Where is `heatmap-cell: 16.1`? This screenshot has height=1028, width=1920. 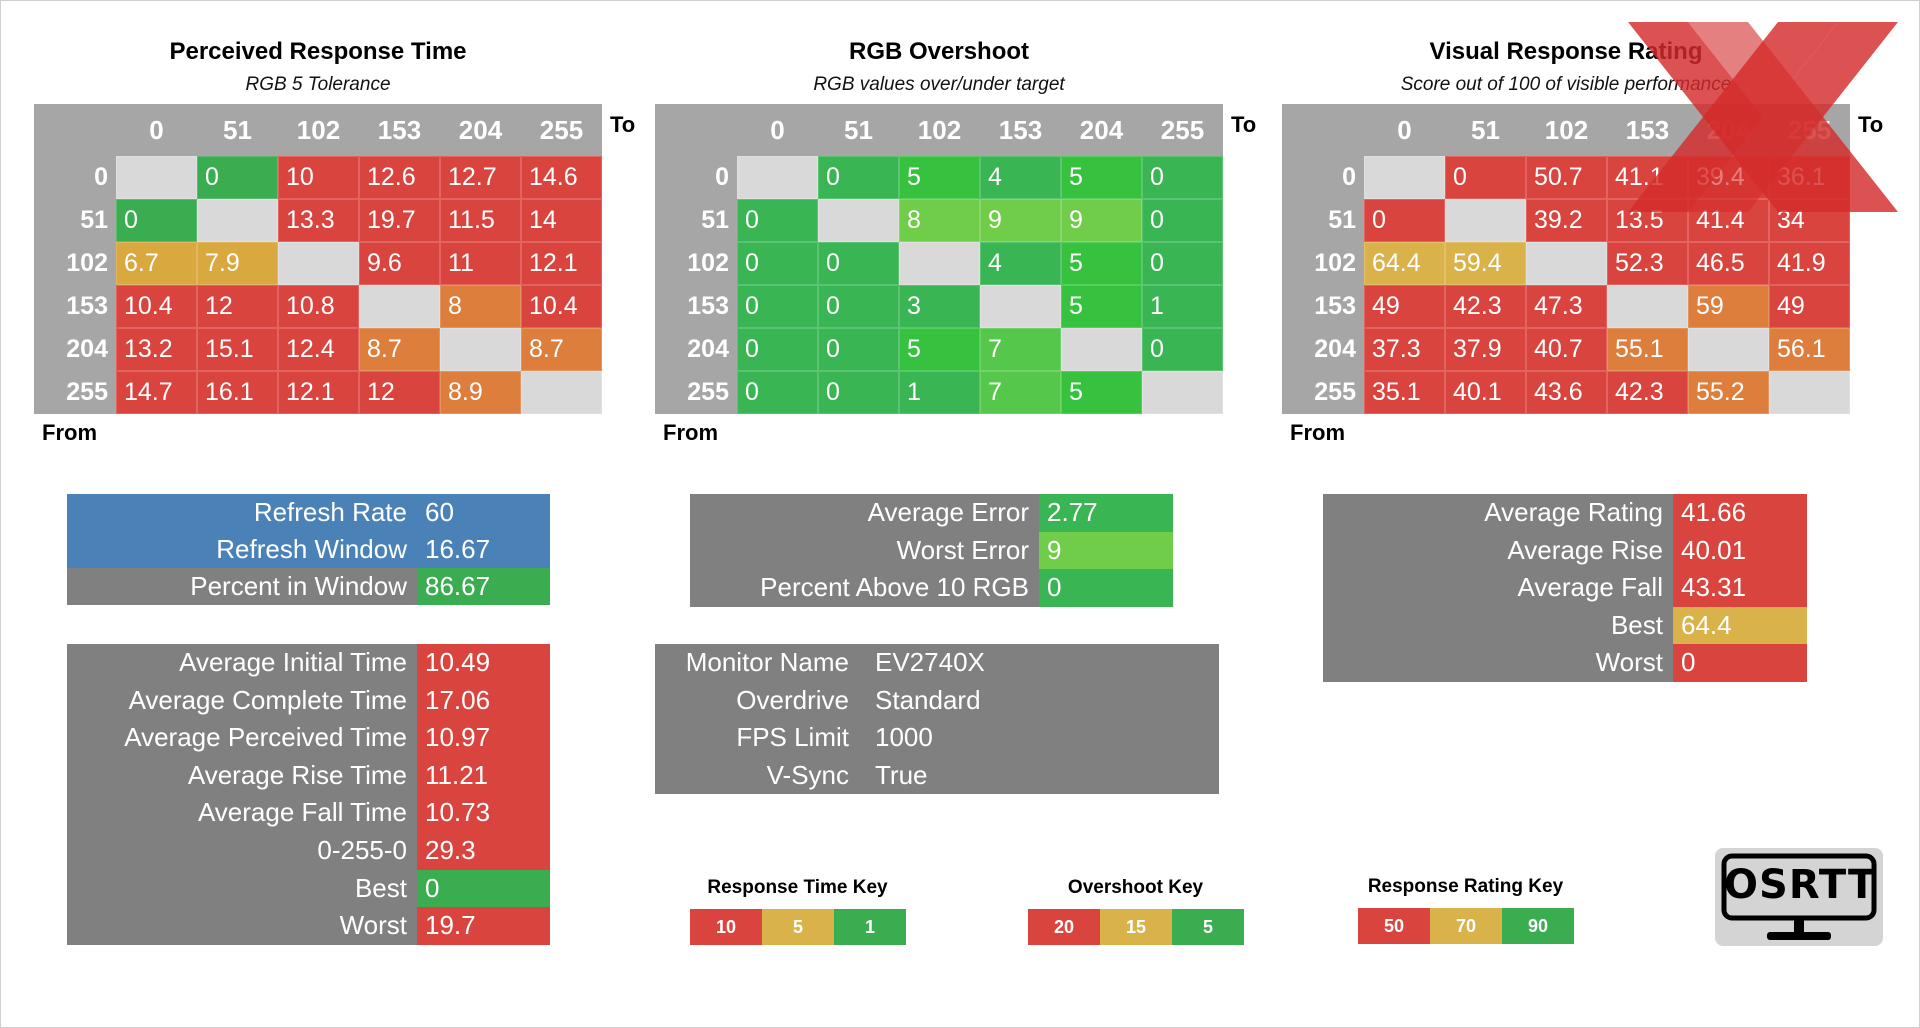
heatmap-cell: 16.1 is located at coordinates (237, 392).